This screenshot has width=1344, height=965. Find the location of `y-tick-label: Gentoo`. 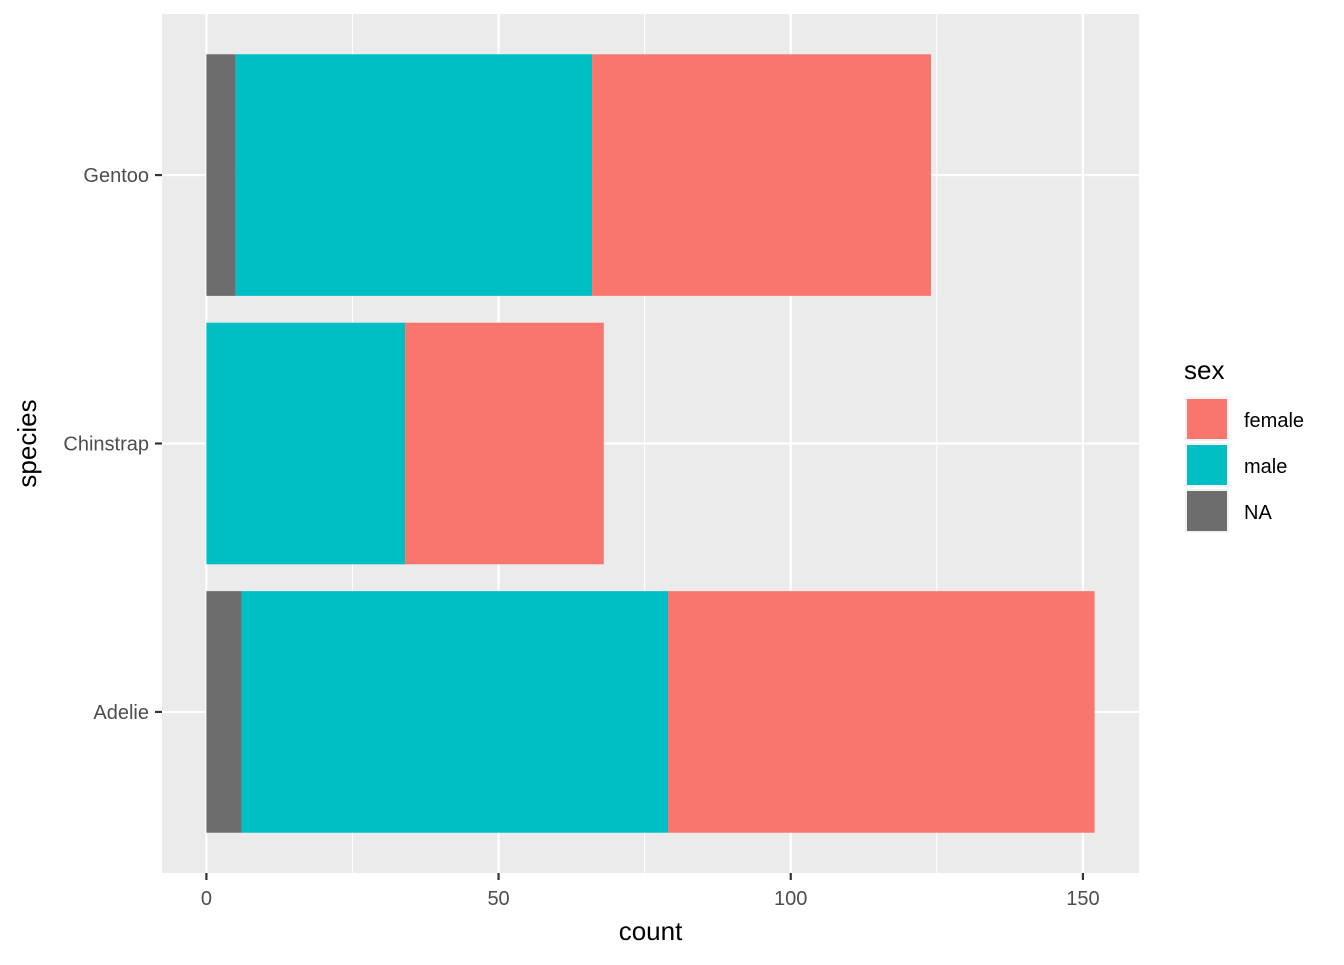

y-tick-label: Gentoo is located at coordinates (116, 176).